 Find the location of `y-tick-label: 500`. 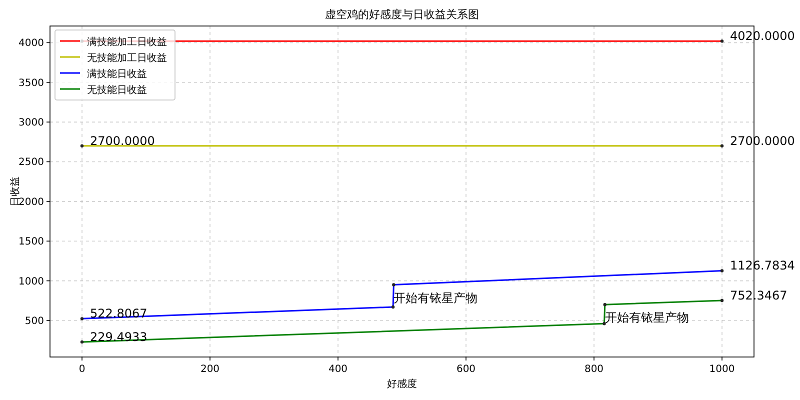

y-tick-label: 500 is located at coordinates (34, 321).